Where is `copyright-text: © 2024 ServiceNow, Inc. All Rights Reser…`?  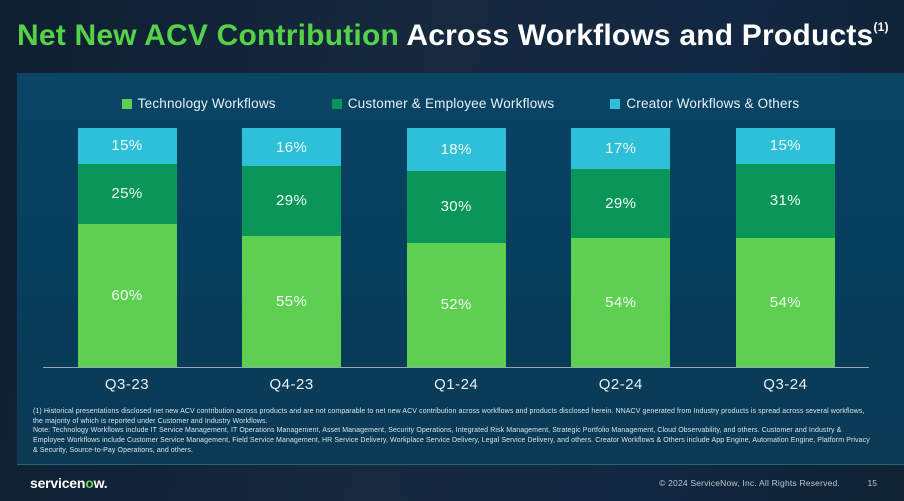 copyright-text: © 2024 ServiceNow, Inc. All Rights Reser… is located at coordinates (749, 483).